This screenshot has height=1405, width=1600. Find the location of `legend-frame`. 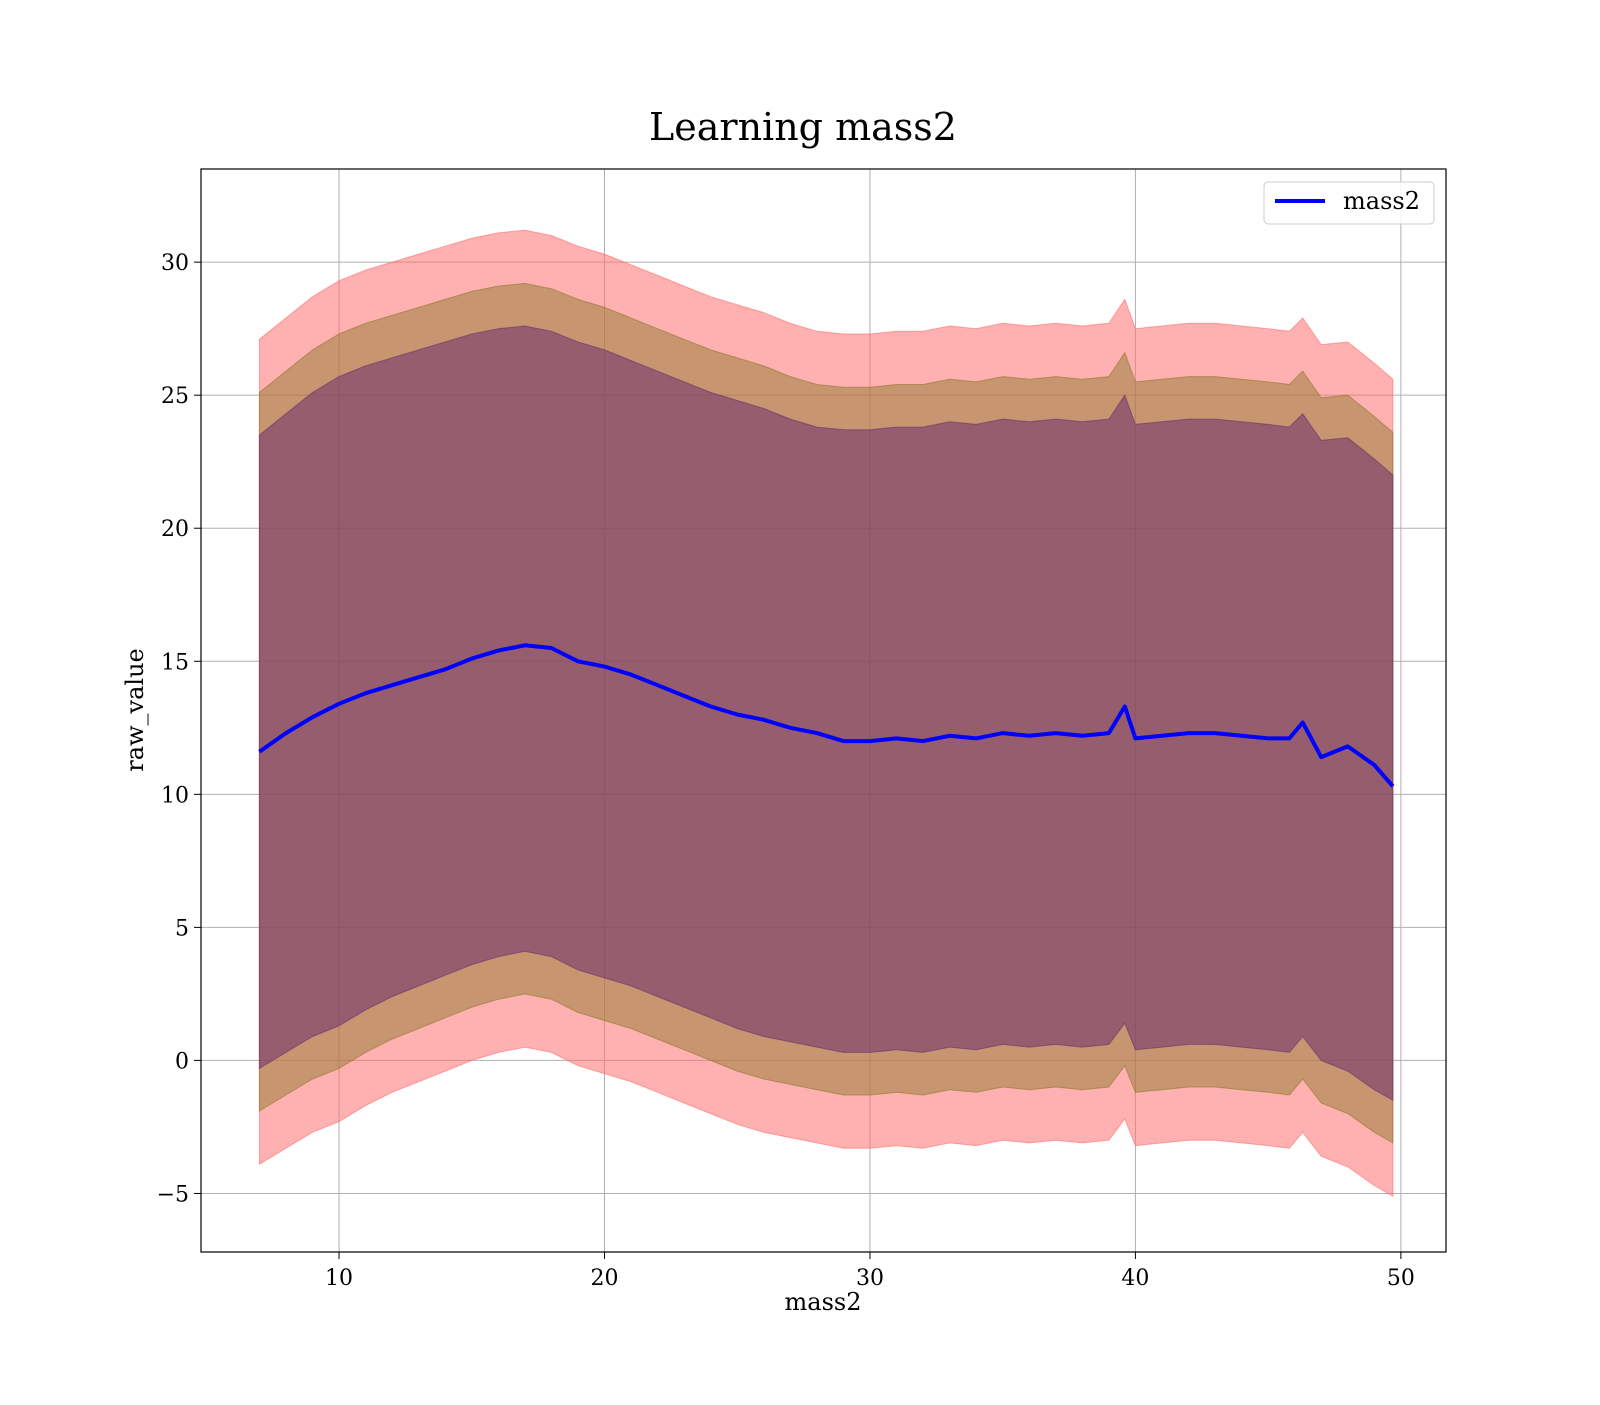

legend-frame is located at coordinates (1349, 203).